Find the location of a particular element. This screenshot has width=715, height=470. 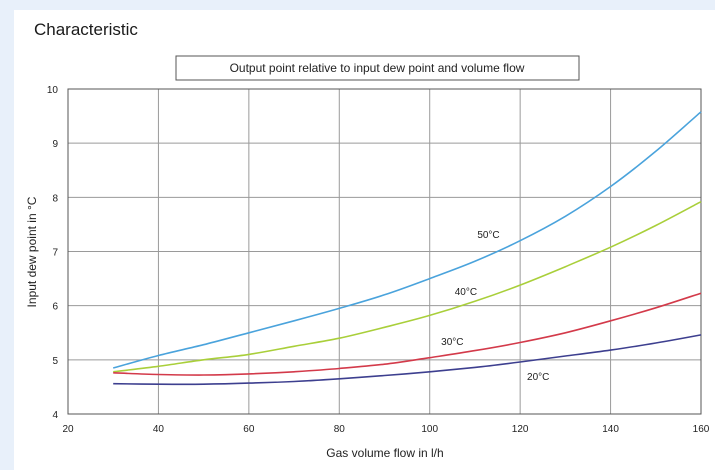

y-tick-label: 7 is located at coordinates (55, 253).